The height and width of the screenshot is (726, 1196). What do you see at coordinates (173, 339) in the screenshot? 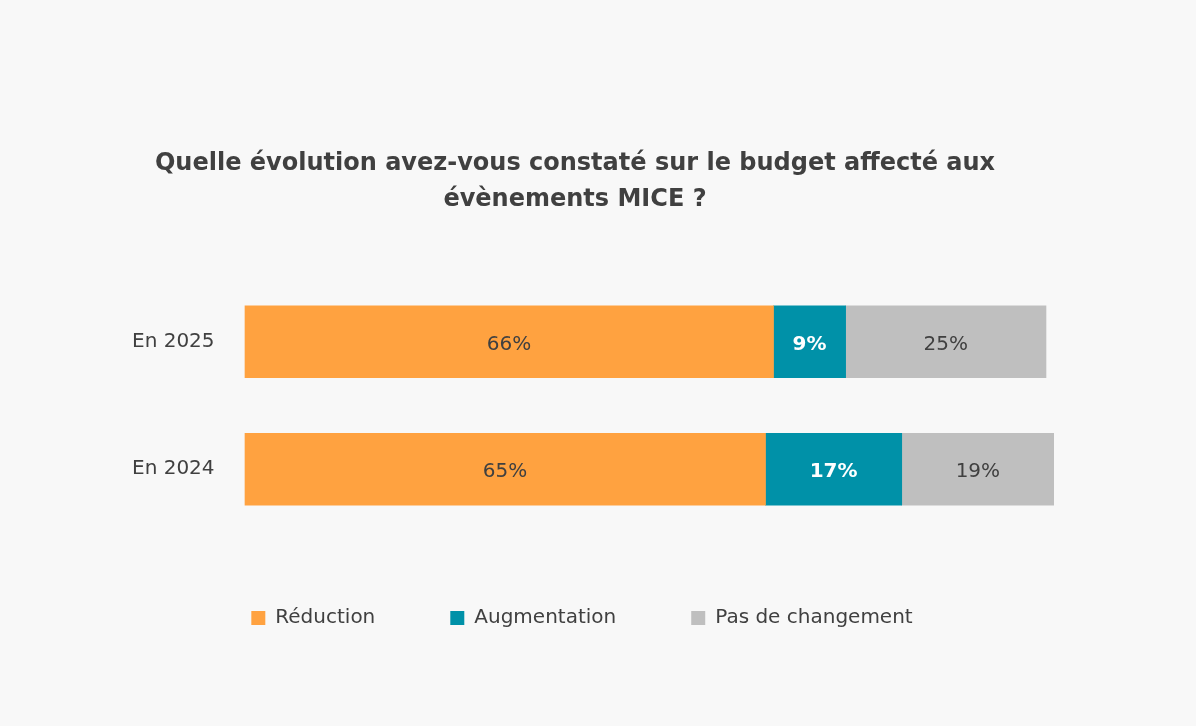
I see `y-tick-label: En 2025` at bounding box center [173, 339].